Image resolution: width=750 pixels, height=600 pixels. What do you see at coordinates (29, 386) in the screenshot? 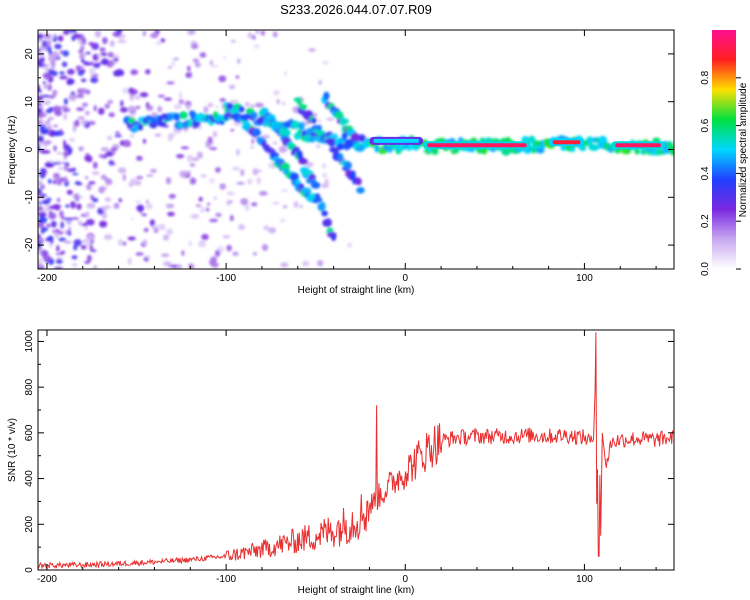
I see `y-tick-label: 800` at bounding box center [29, 386].